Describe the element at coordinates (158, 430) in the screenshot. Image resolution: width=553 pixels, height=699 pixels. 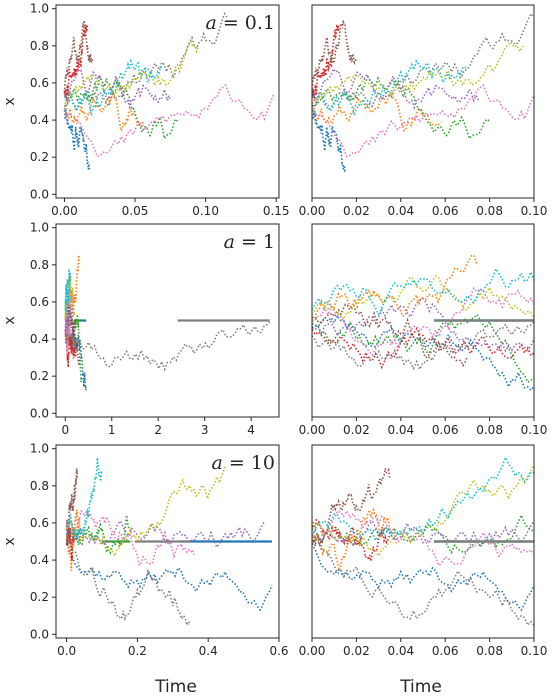
I see `x-tick-label: 2` at that location.